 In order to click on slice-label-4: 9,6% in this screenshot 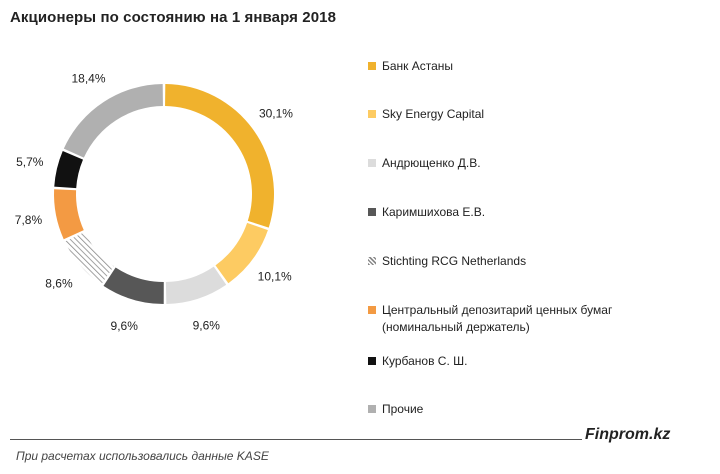, I will do `click(125, 326)`.